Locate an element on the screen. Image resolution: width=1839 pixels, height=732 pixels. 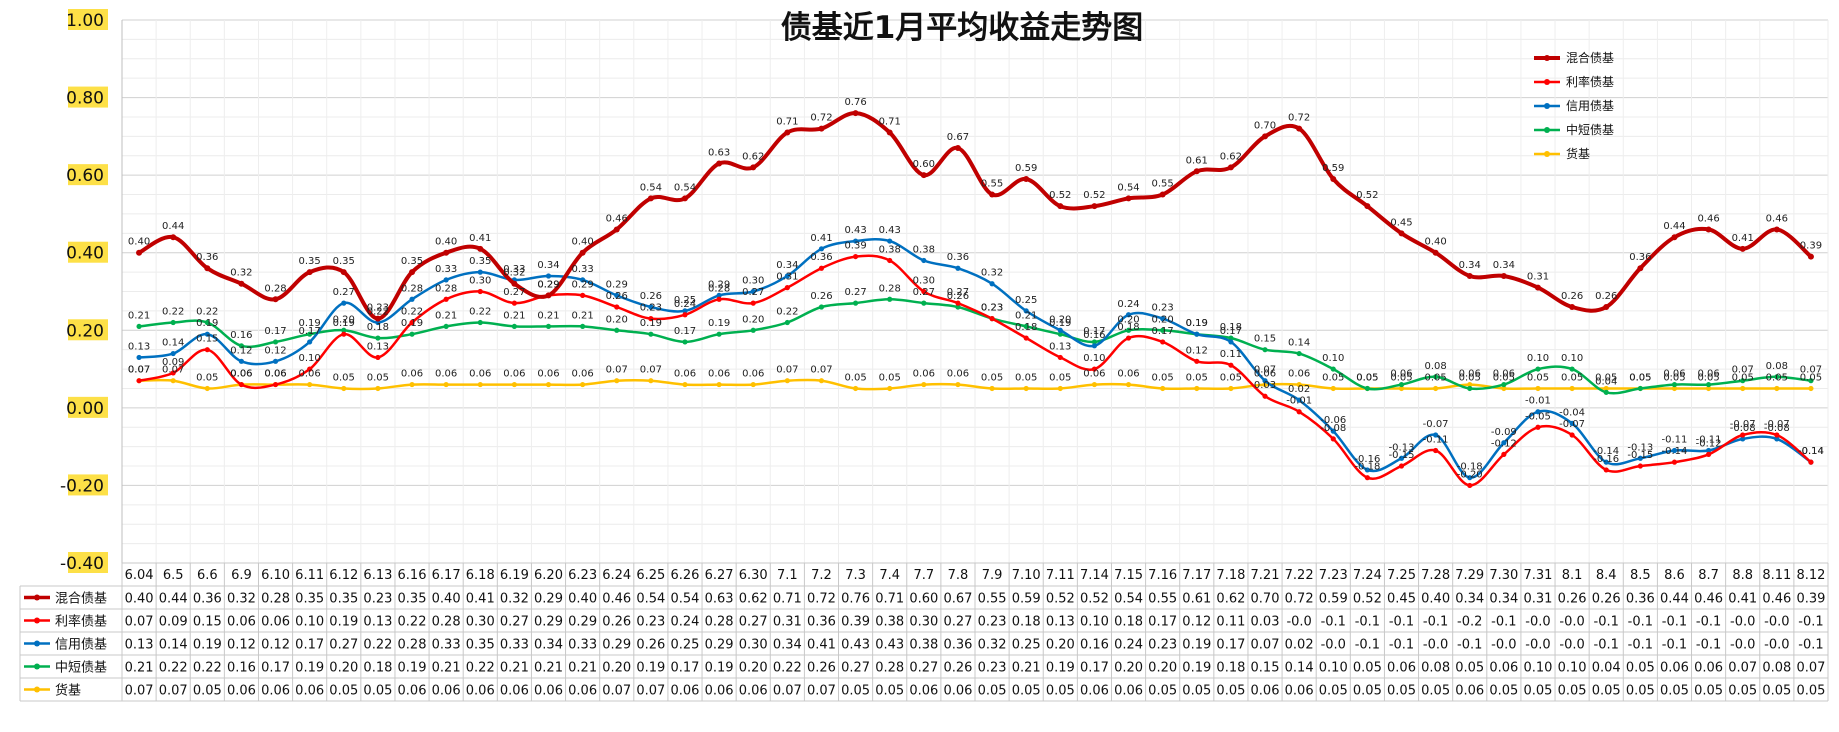
table-cell: 0.54 is located at coordinates (650, 599).